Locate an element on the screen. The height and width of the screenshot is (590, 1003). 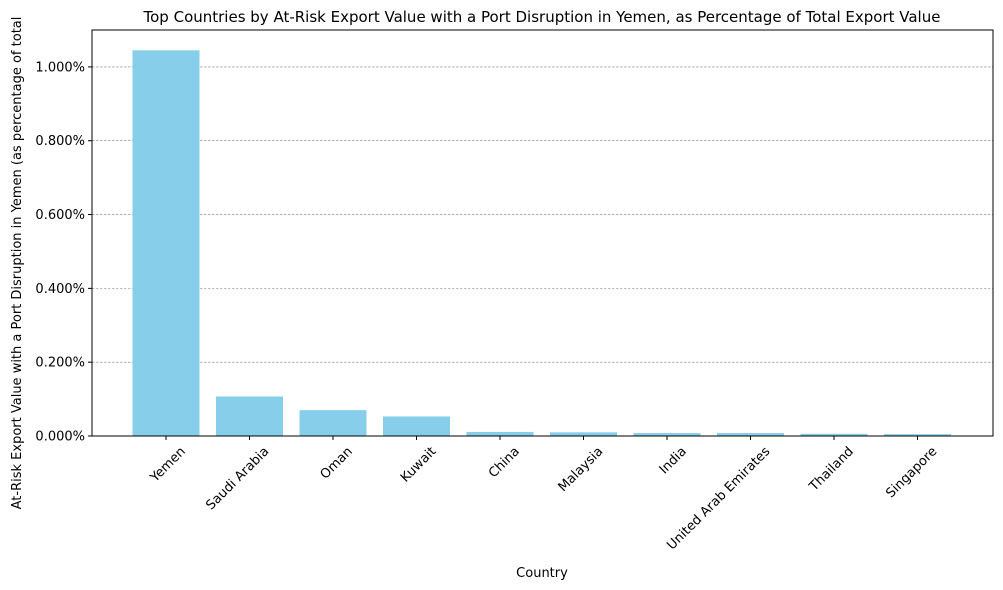
y-tick-label: 0.600% is located at coordinates (60, 215).